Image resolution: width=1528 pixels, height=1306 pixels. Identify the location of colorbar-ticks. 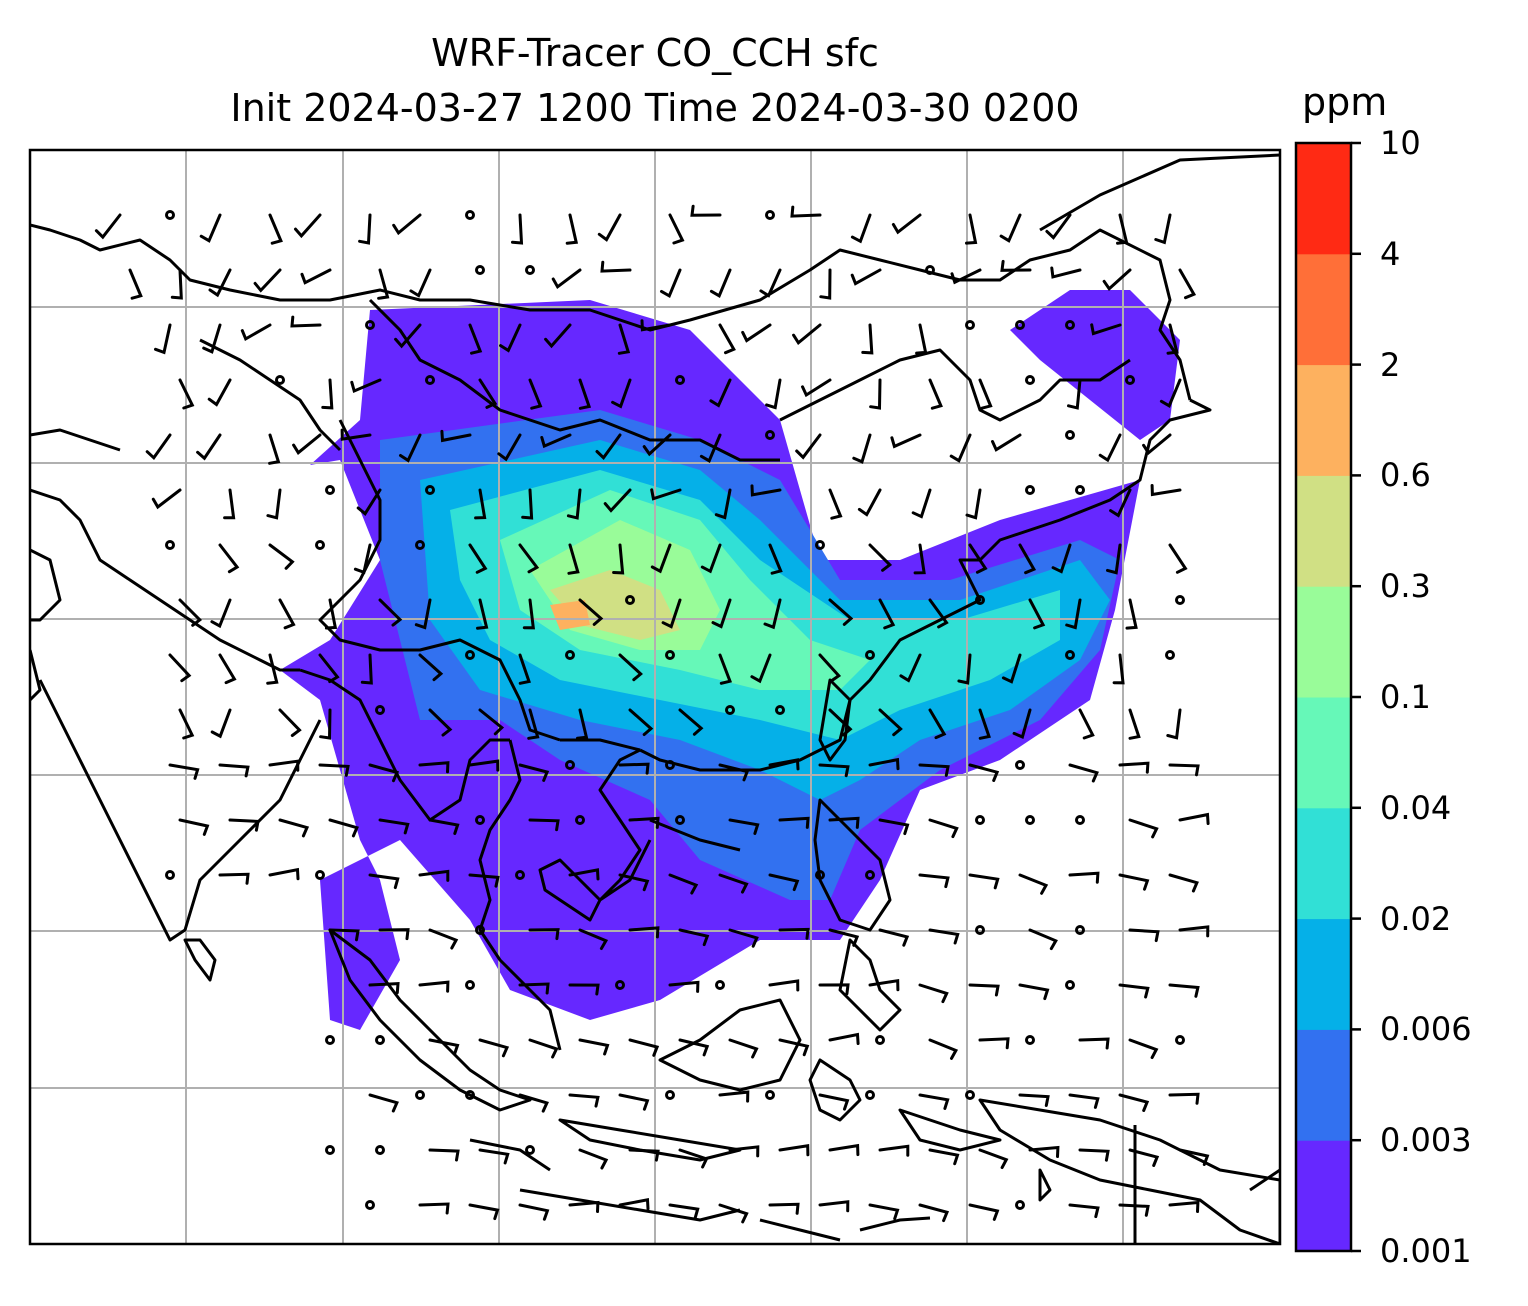
(1356, 697).